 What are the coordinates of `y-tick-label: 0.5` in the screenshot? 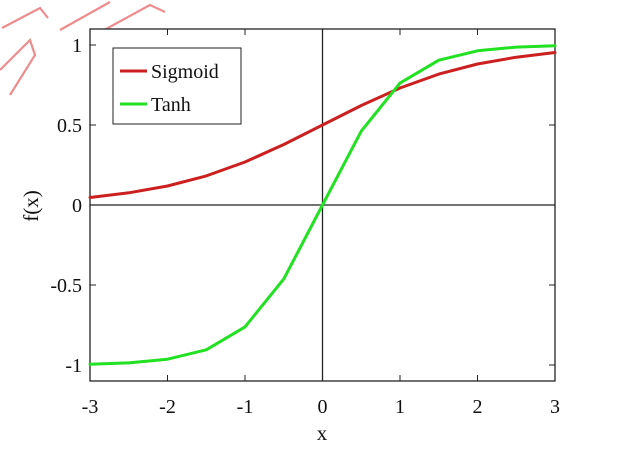 It's located at (69, 126).